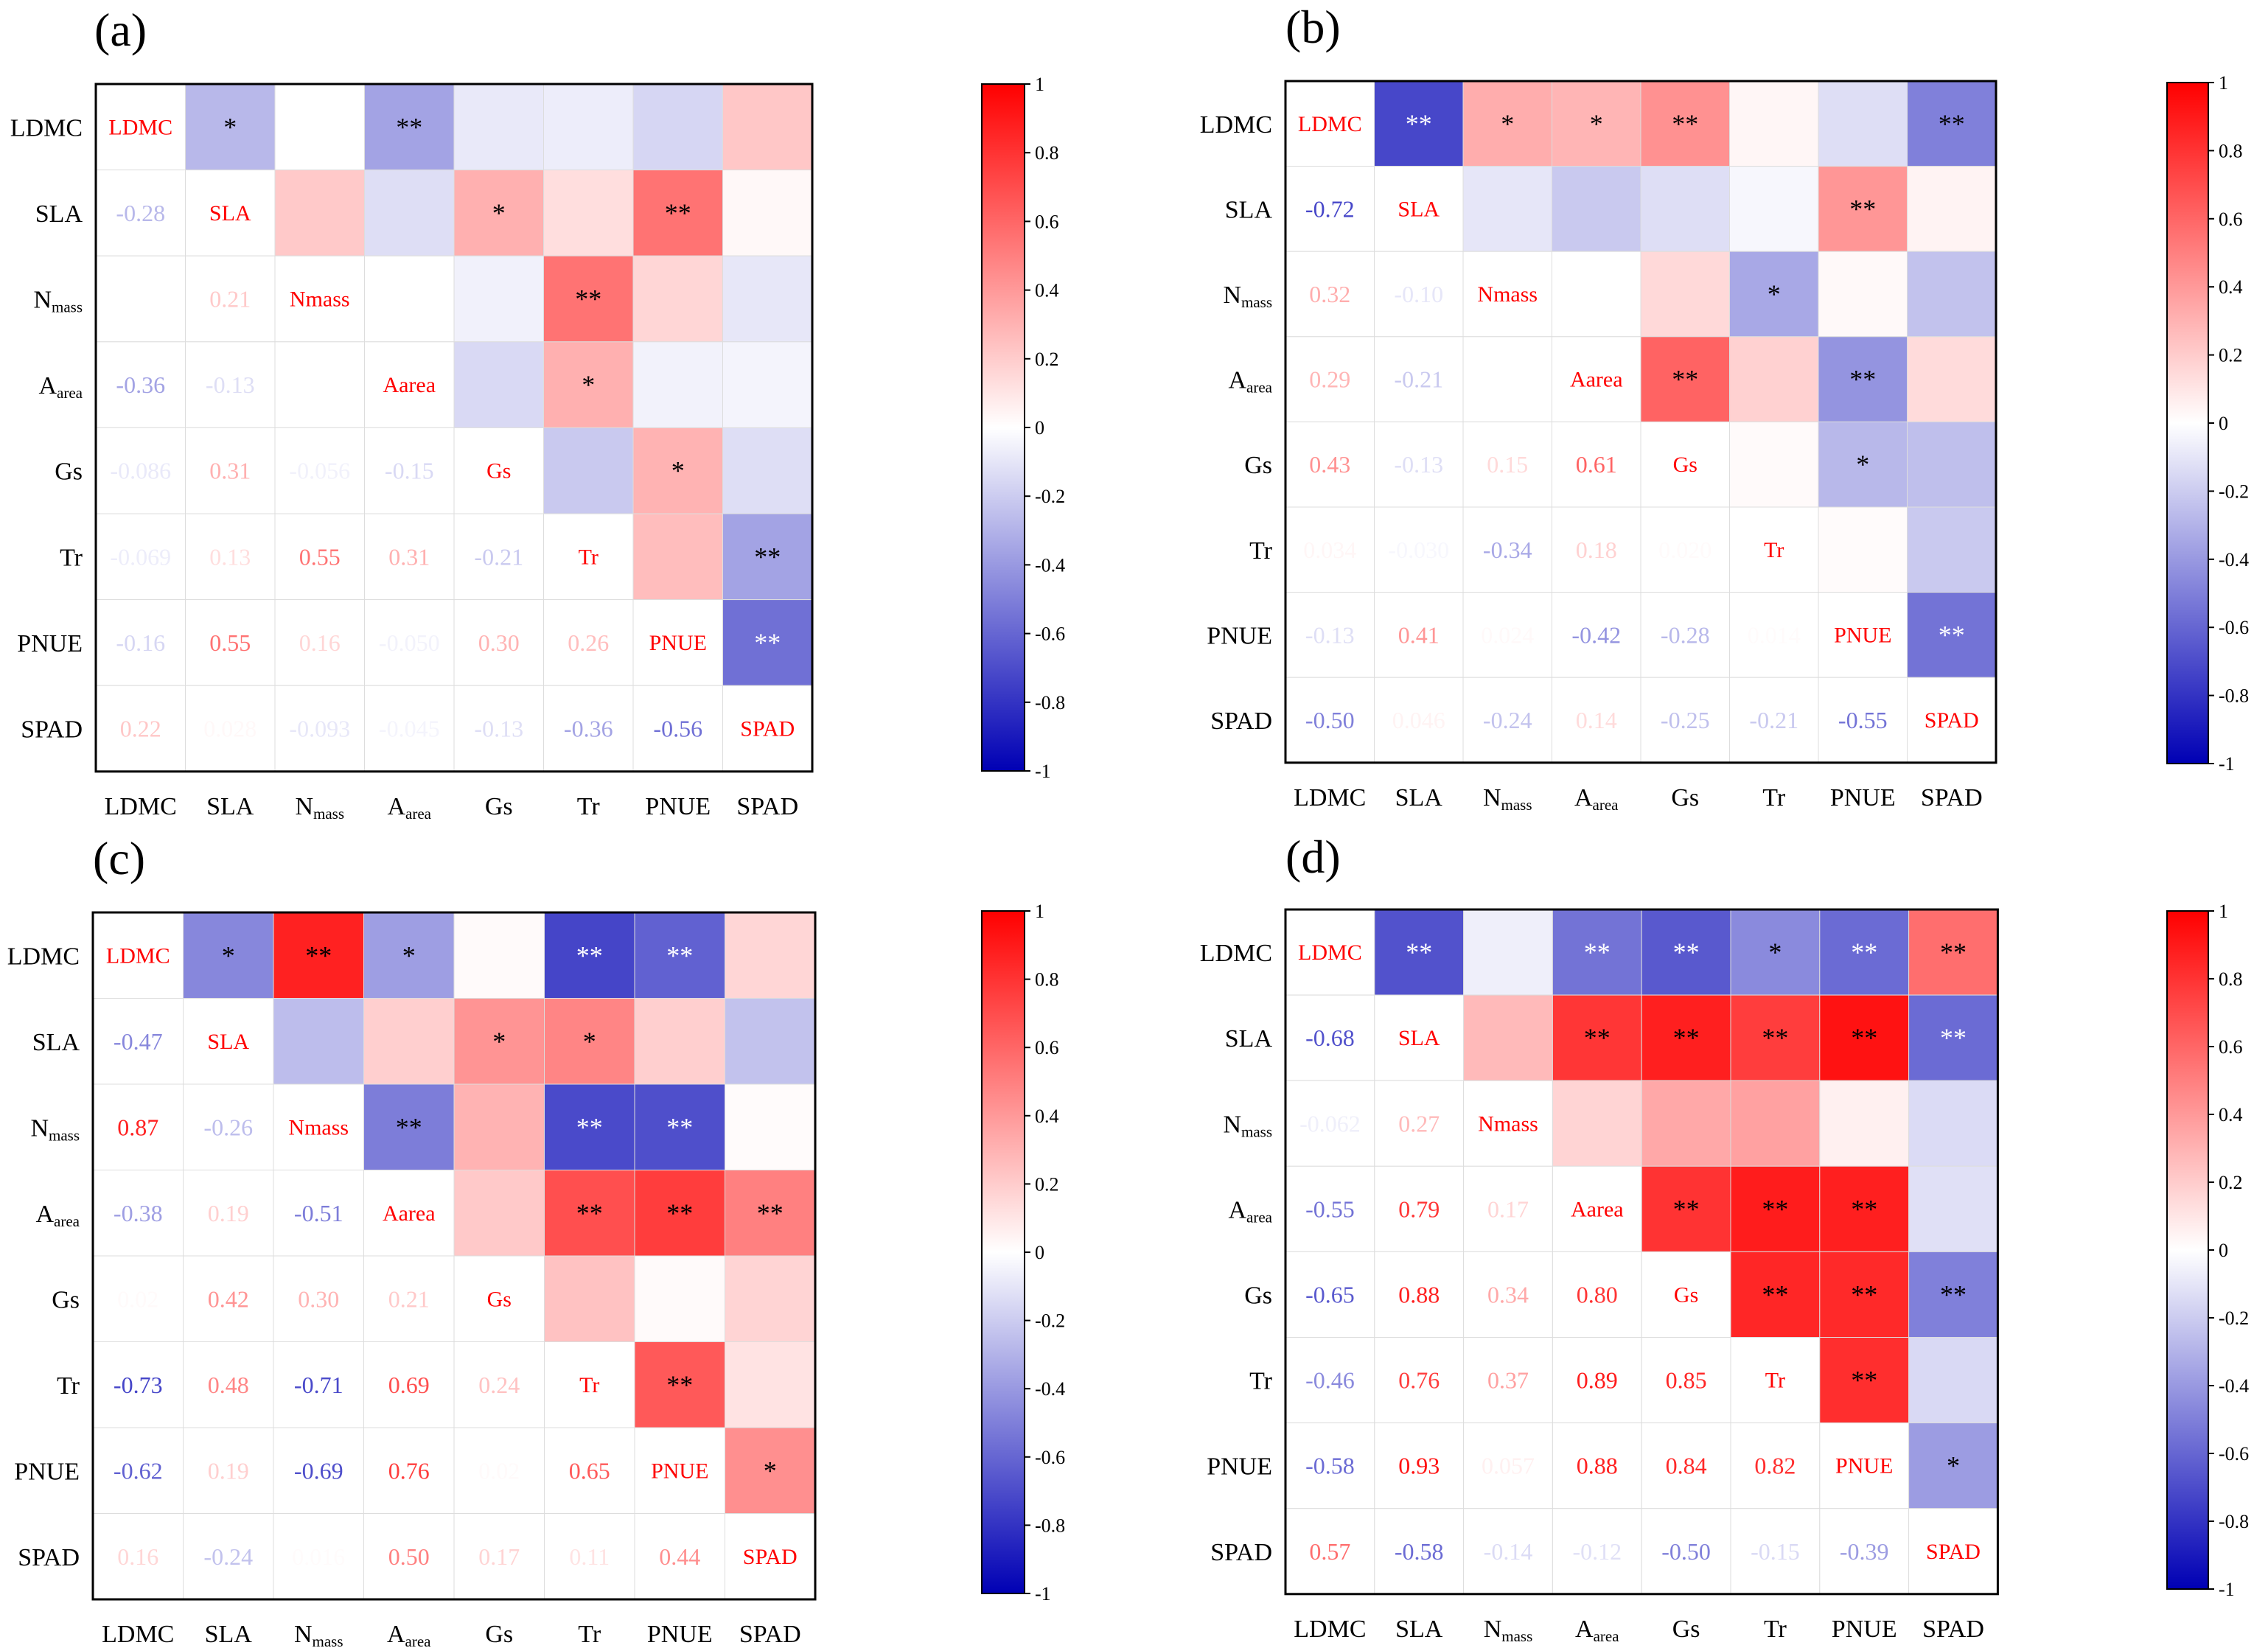  I want to click on correlation-value: 0.16, so click(137, 1556).